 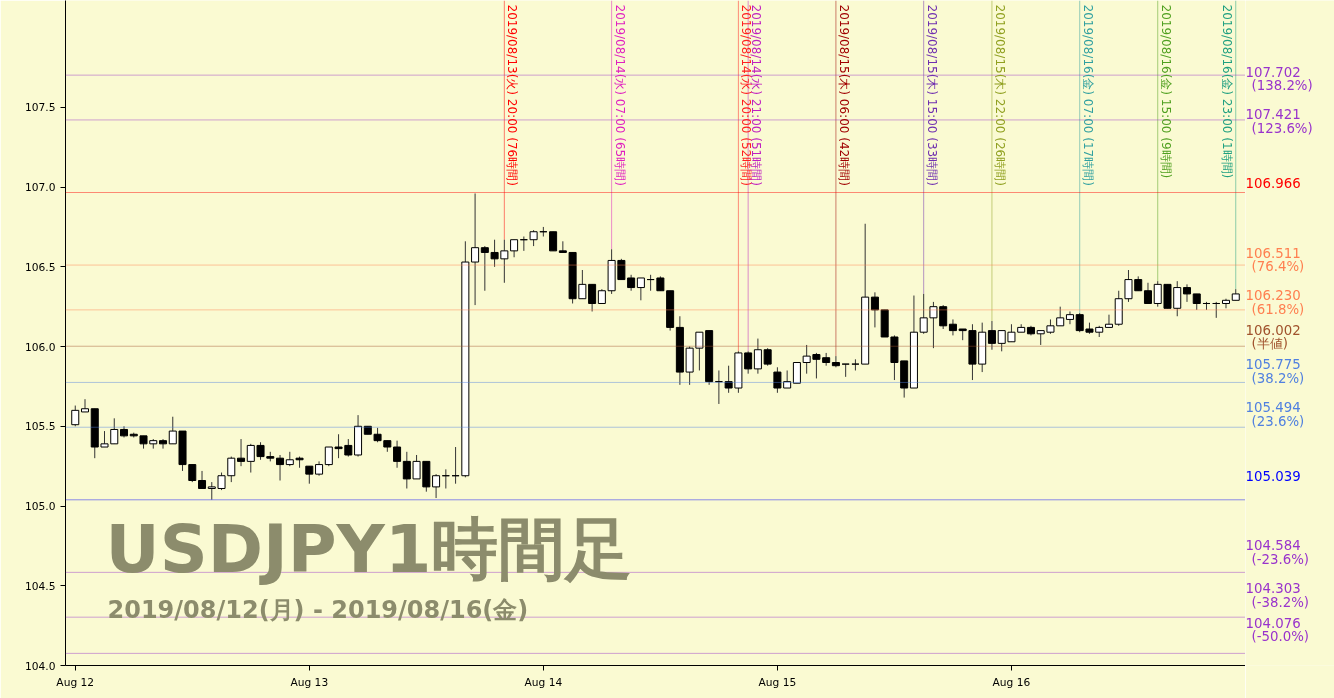 I want to click on ref-line-label: 104.303 (-38.2%), so click(x=1277, y=595).